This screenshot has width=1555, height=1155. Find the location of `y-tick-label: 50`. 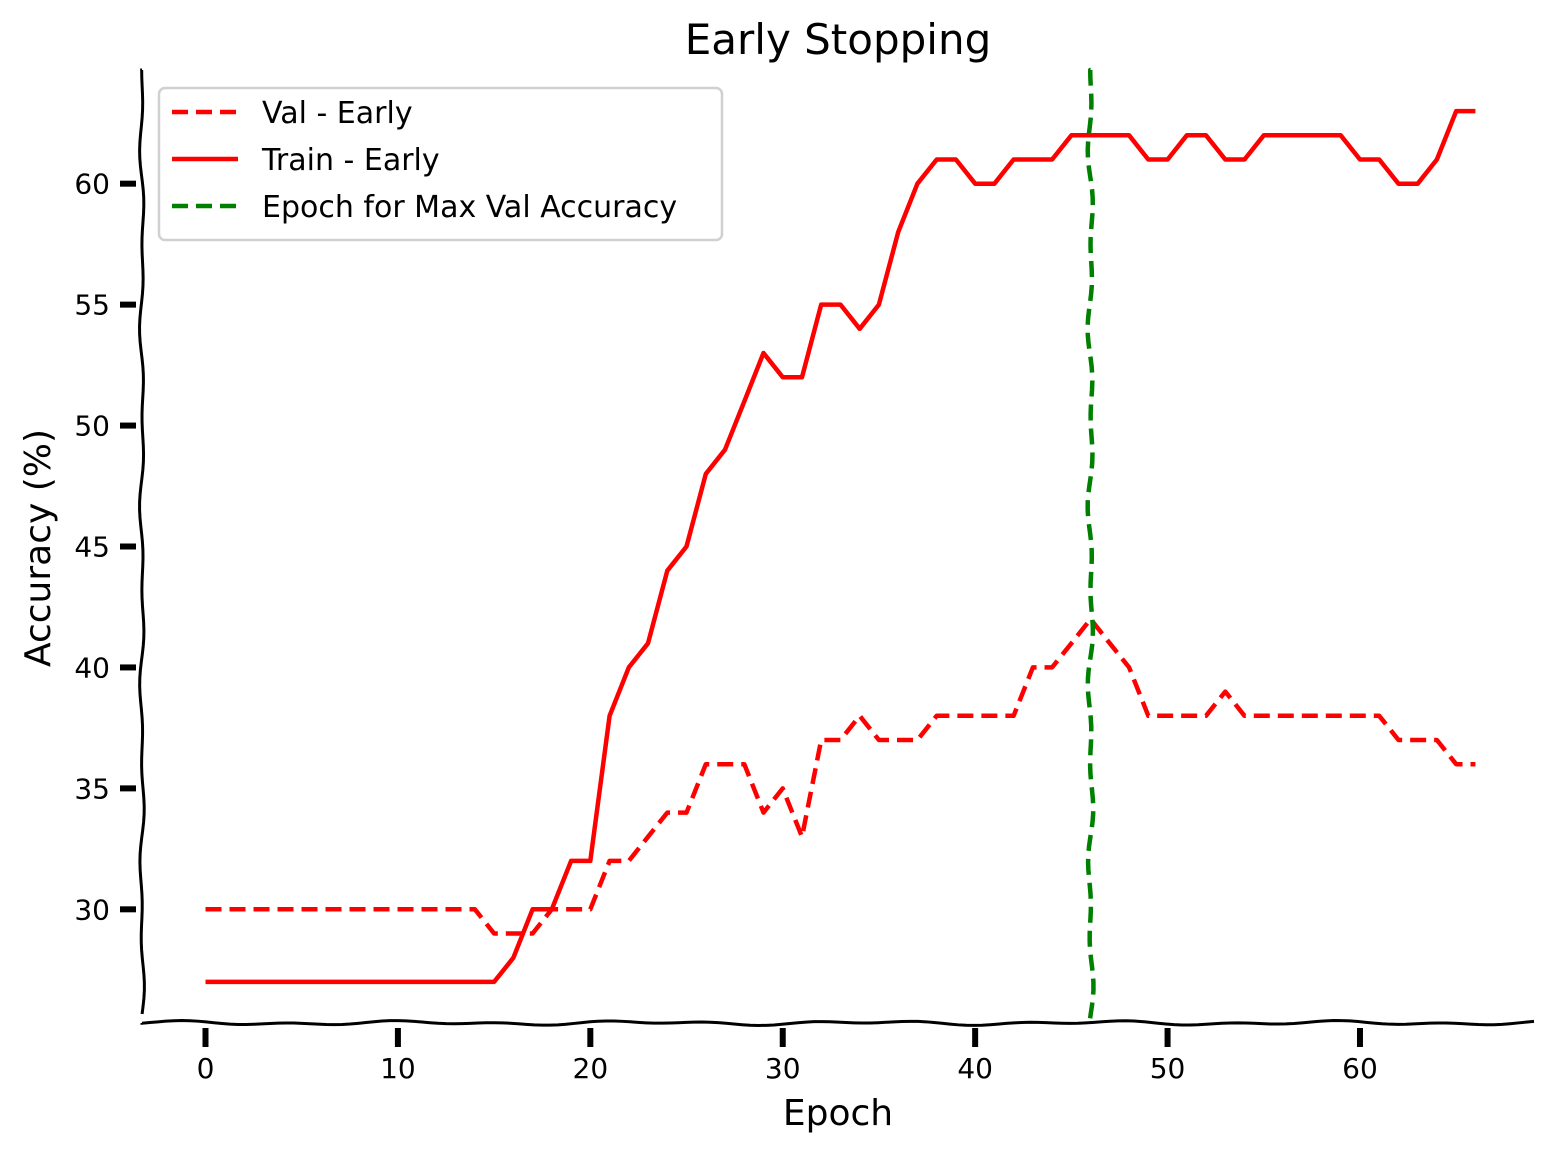

y-tick-label: 50 is located at coordinates (92, 426).